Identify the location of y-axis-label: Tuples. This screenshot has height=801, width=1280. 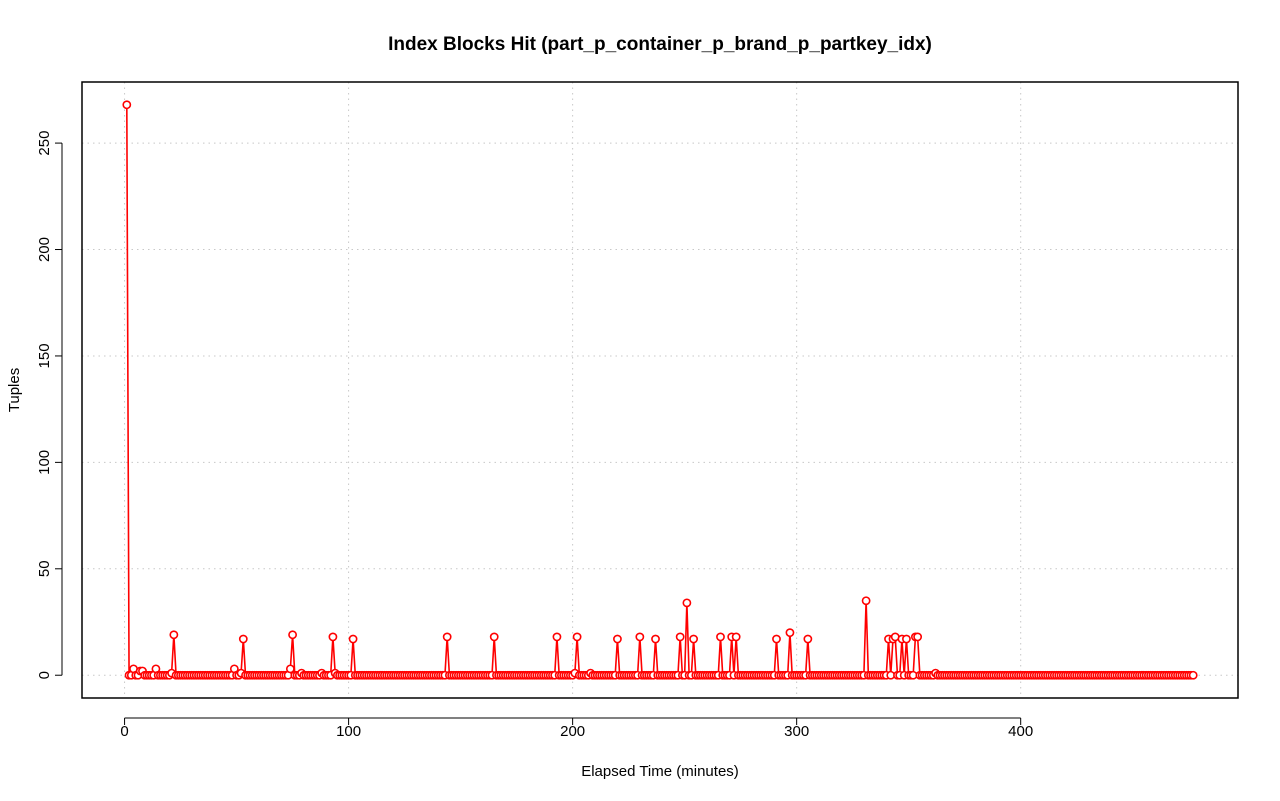
(14, 390).